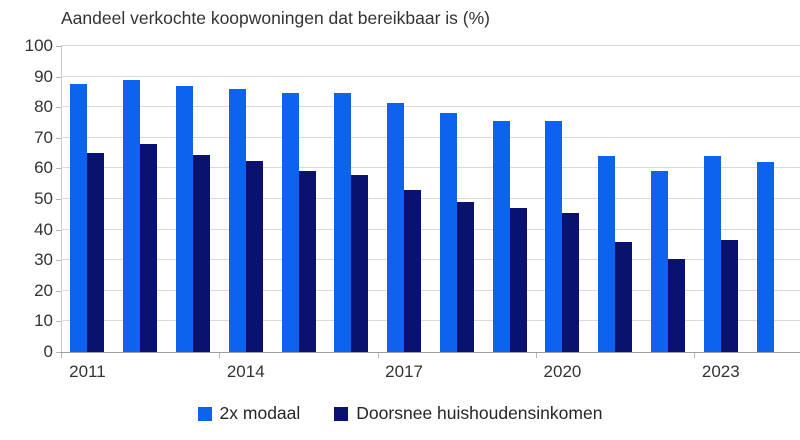 The image size is (800, 440). I want to click on bar-group-2013, so click(193, 199).